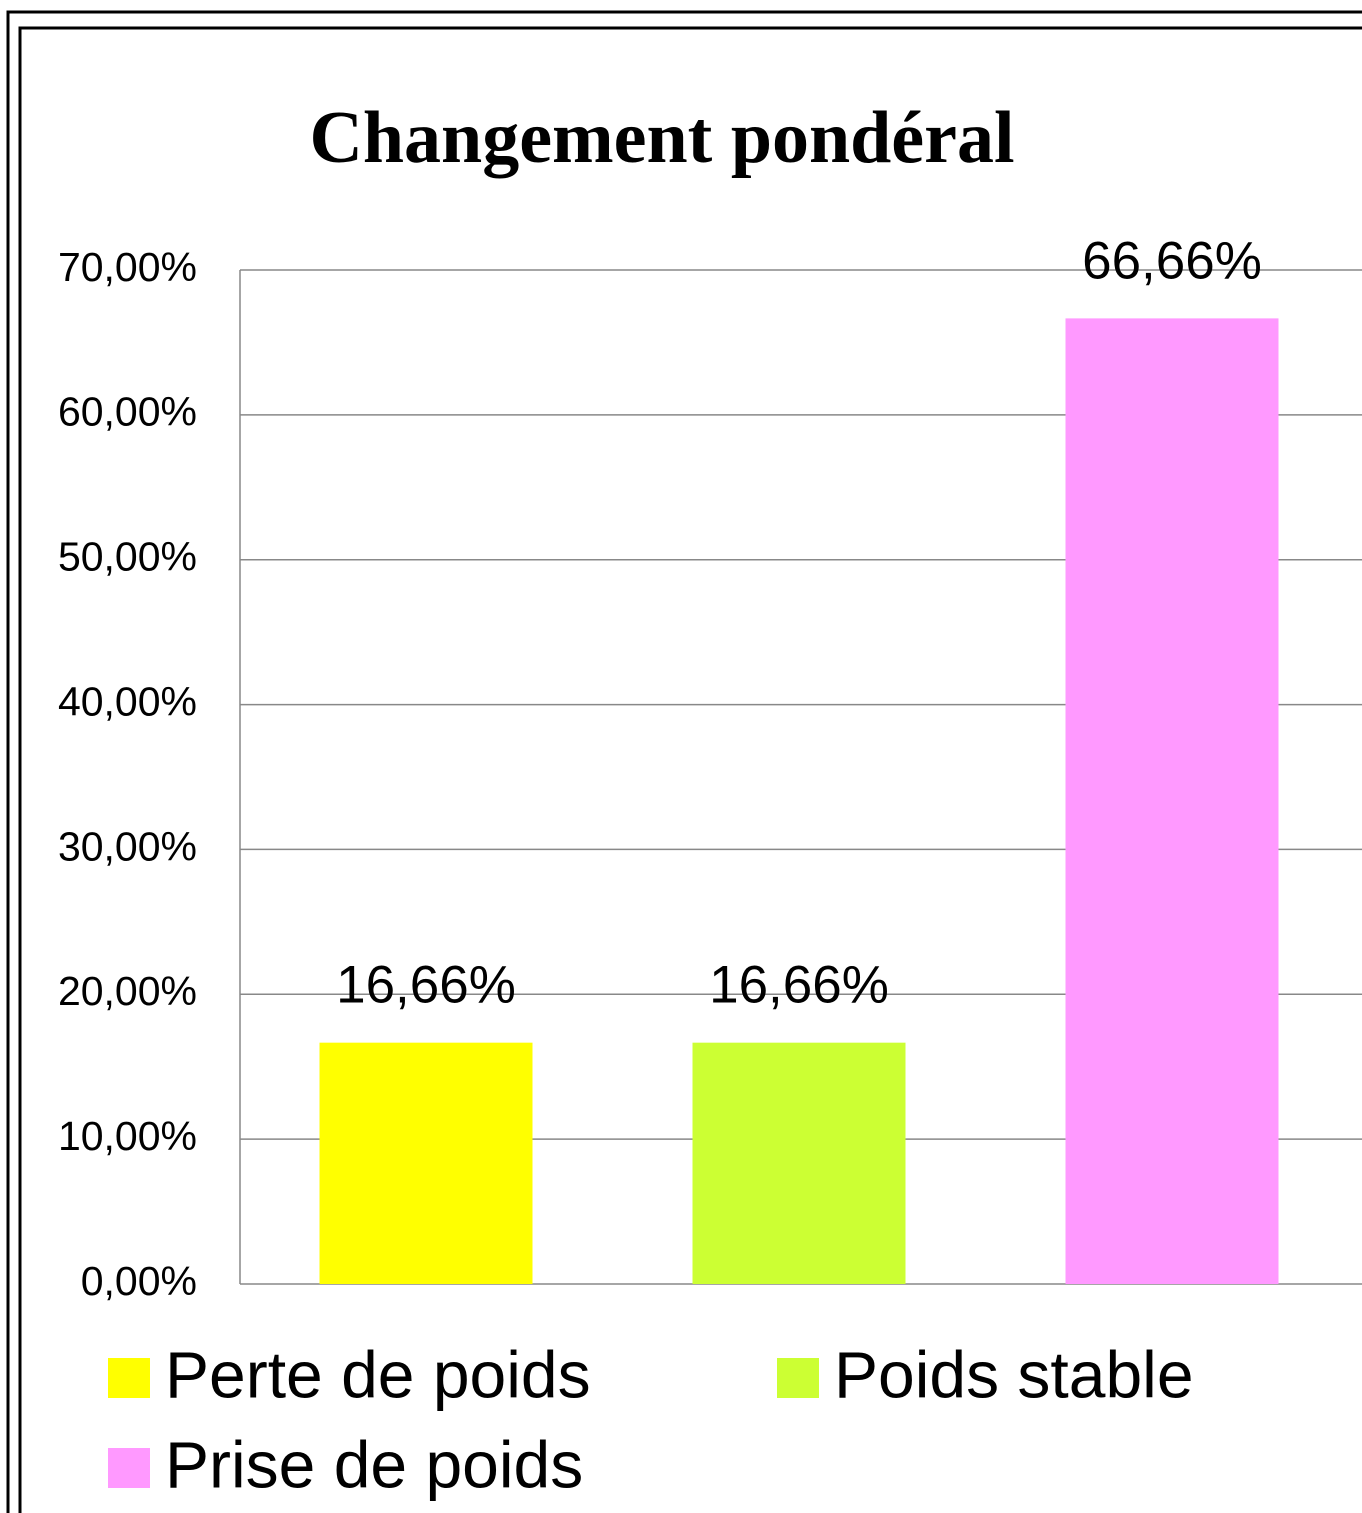 This screenshot has height=1513, width=1362. Describe the element at coordinates (127, 267) in the screenshot. I see `y-tick-label: 70,00%` at that location.